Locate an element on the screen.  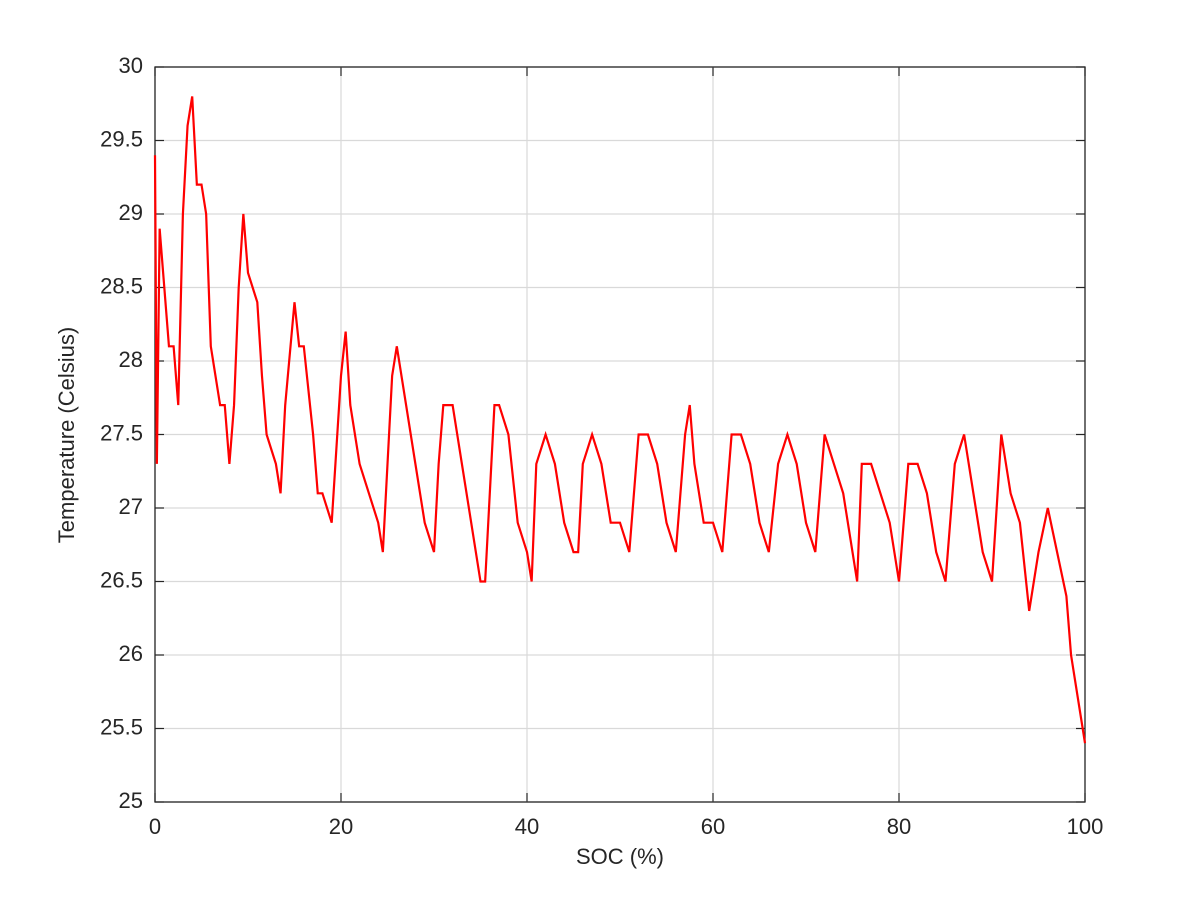
y-tick-label: 30 is located at coordinates (131, 65).